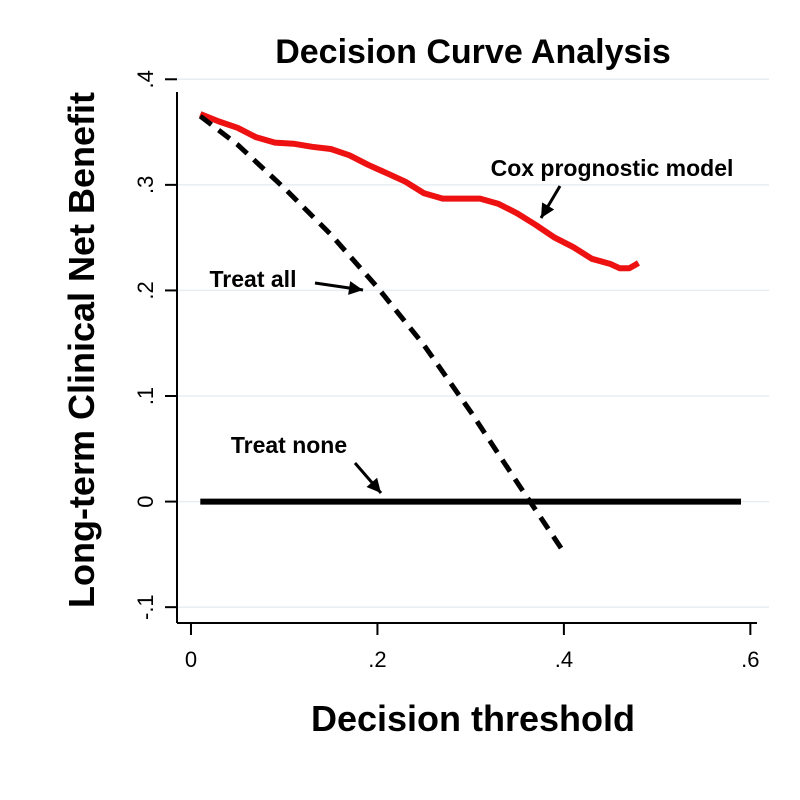 The height and width of the screenshot is (800, 800). What do you see at coordinates (548, 210) in the screenshot?
I see `annotation-arrowhead-cox-prognostic-model` at bounding box center [548, 210].